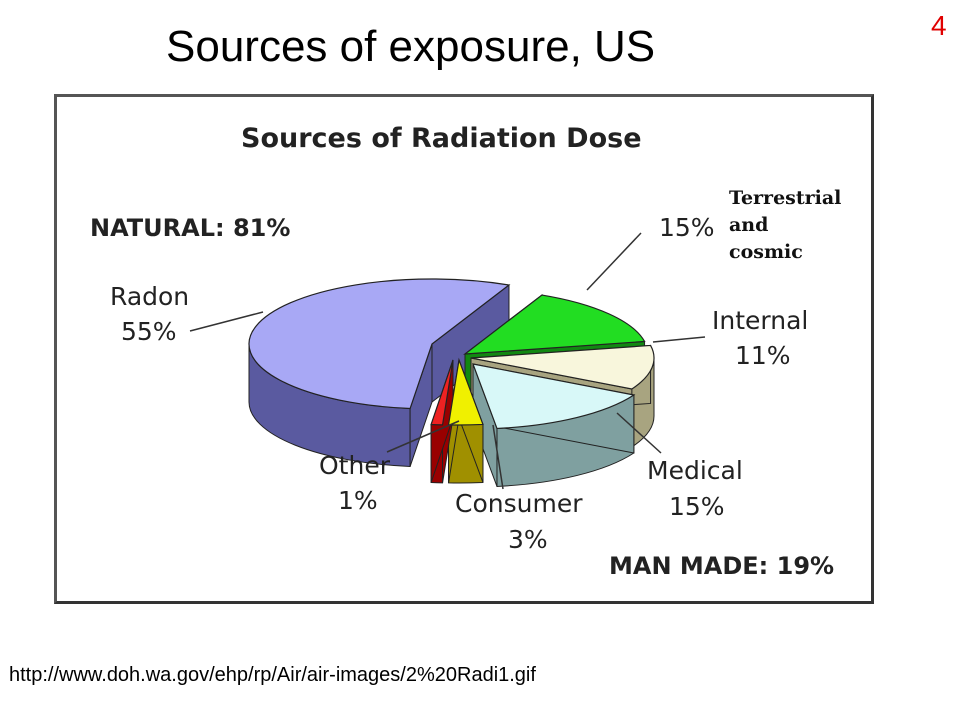 The width and height of the screenshot is (960, 720). Describe the element at coordinates (639, 433) in the screenshot. I see `leader-line-medical` at that location.